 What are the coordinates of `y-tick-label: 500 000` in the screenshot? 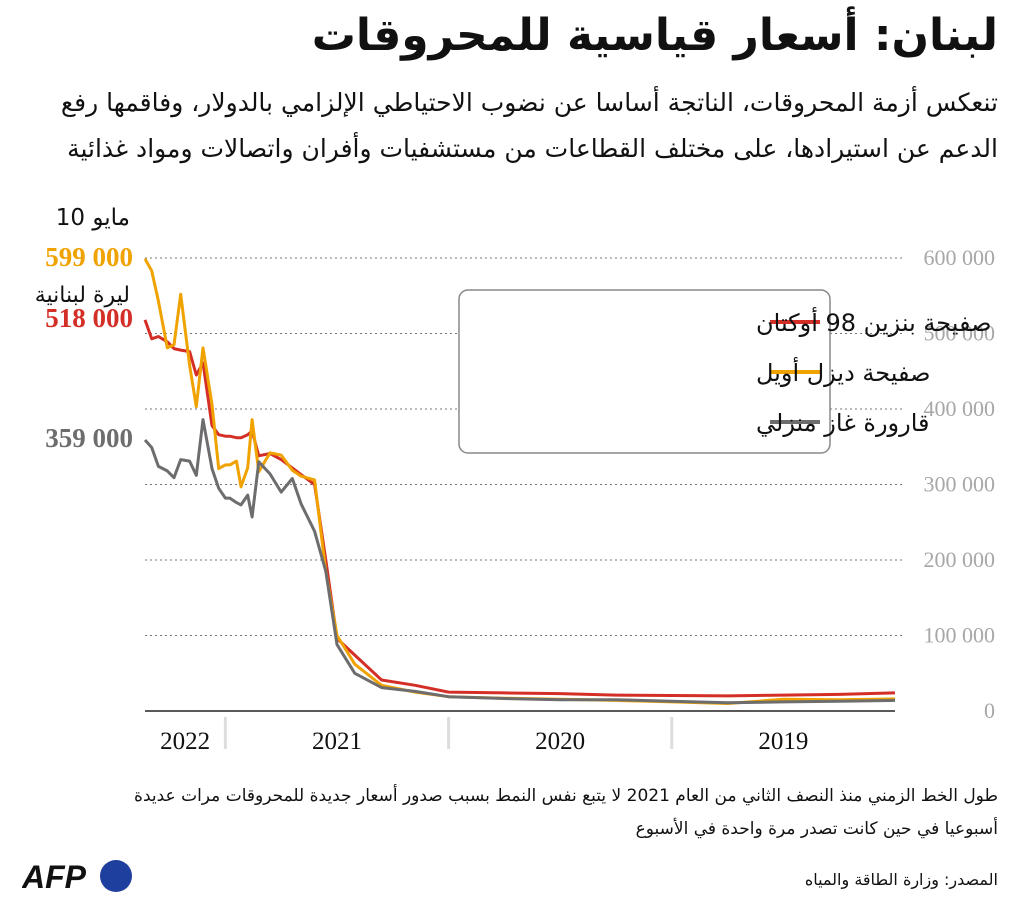 It's located at (960, 333).